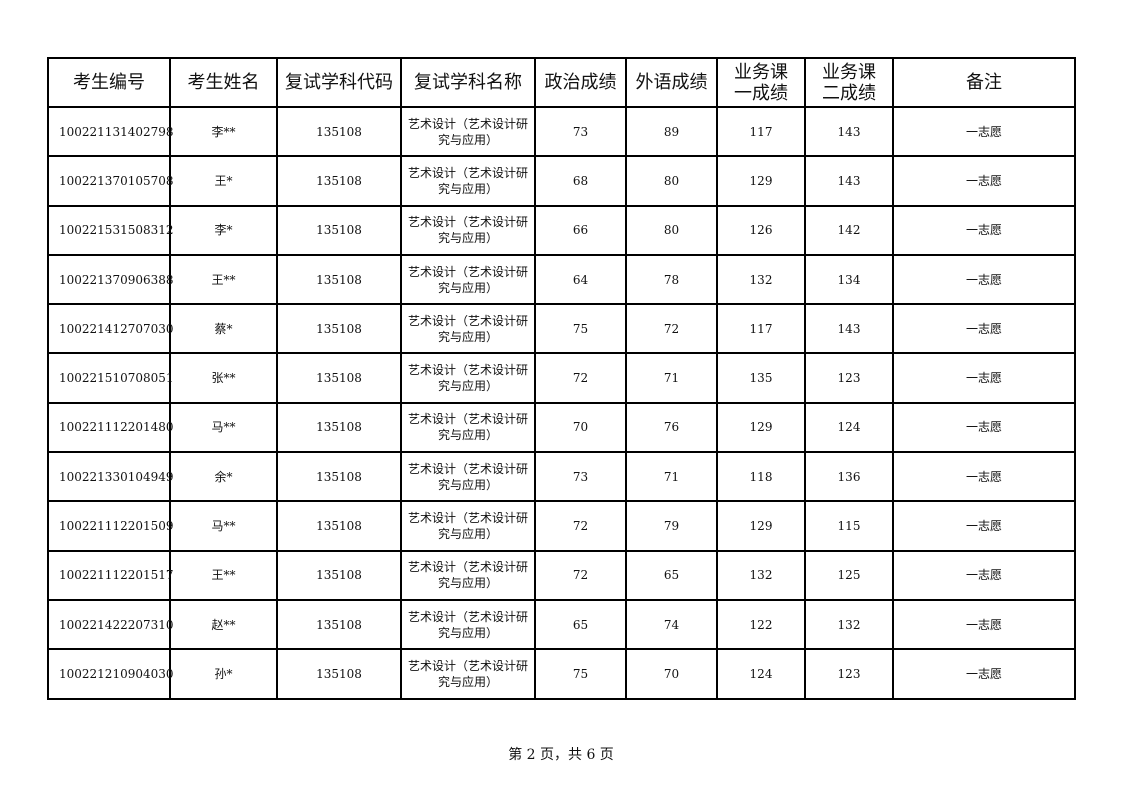  Describe the element at coordinates (339, 82) in the screenshot. I see `header-subject-code: 复试学科代码` at that location.